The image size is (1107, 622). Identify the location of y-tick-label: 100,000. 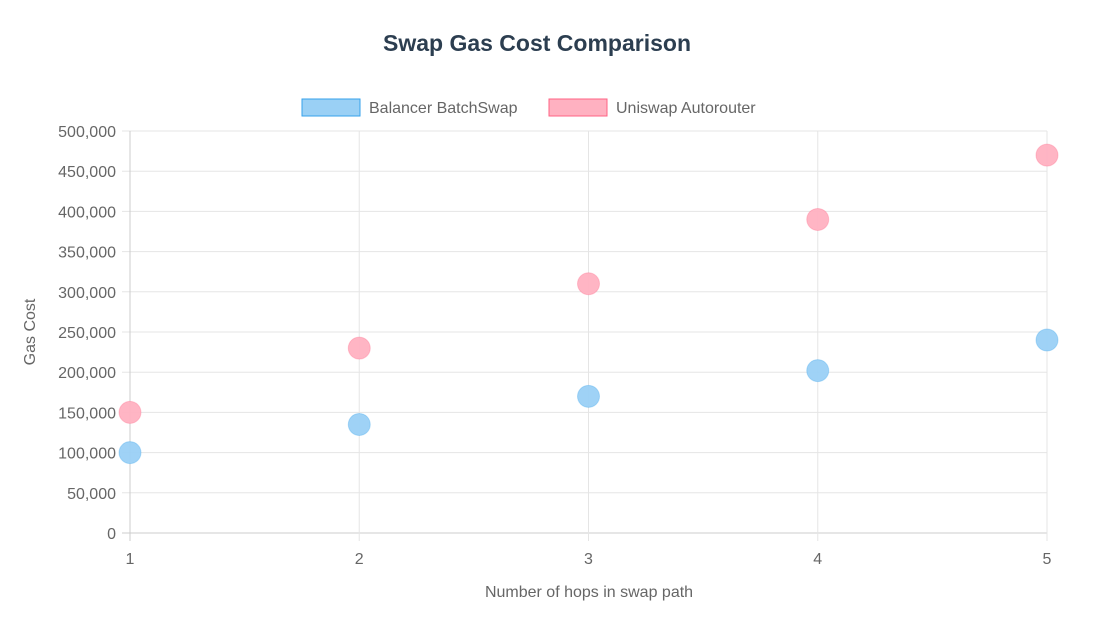
(87, 454).